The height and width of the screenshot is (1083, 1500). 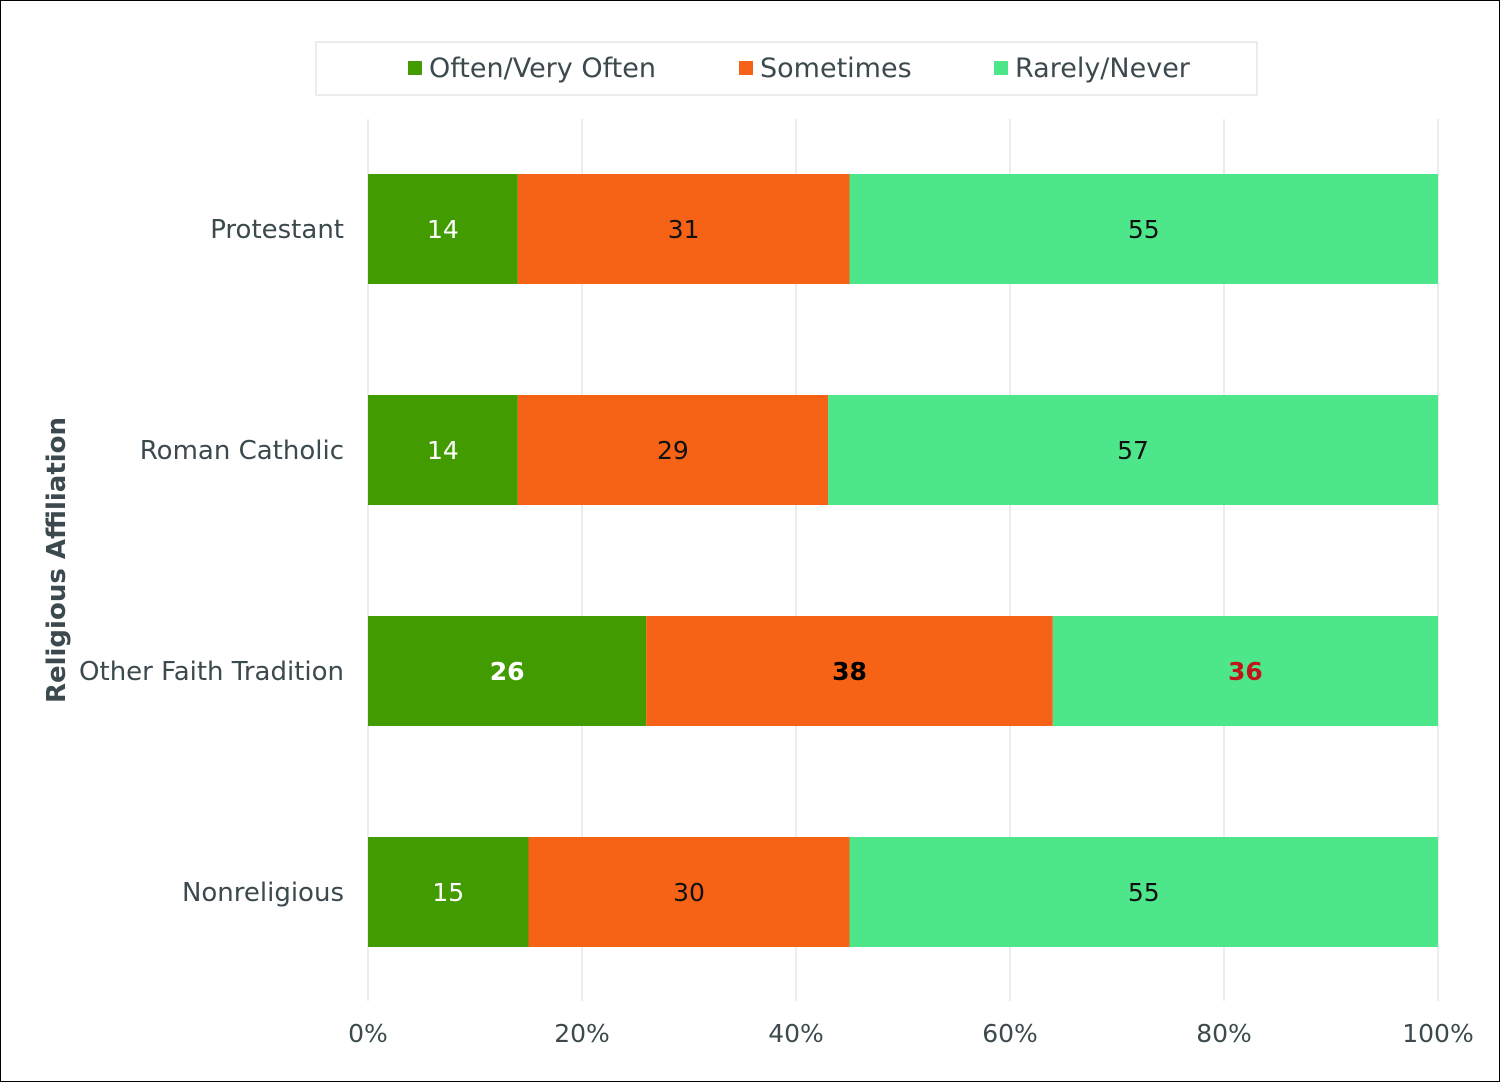 What do you see at coordinates (796, 1033) in the screenshot?
I see `x-tick-label: 40%` at bounding box center [796, 1033].